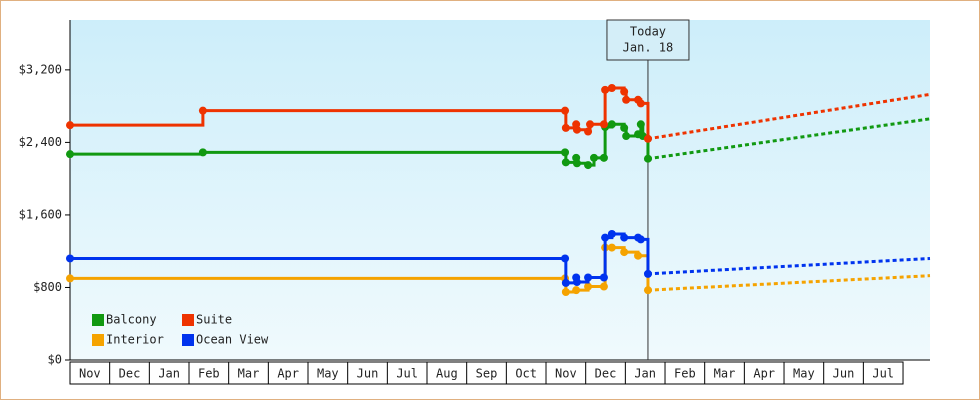 Image resolution: width=980 pixels, height=400 pixels. Describe the element at coordinates (648, 32) in the screenshot. I see `today-label: Today` at that location.